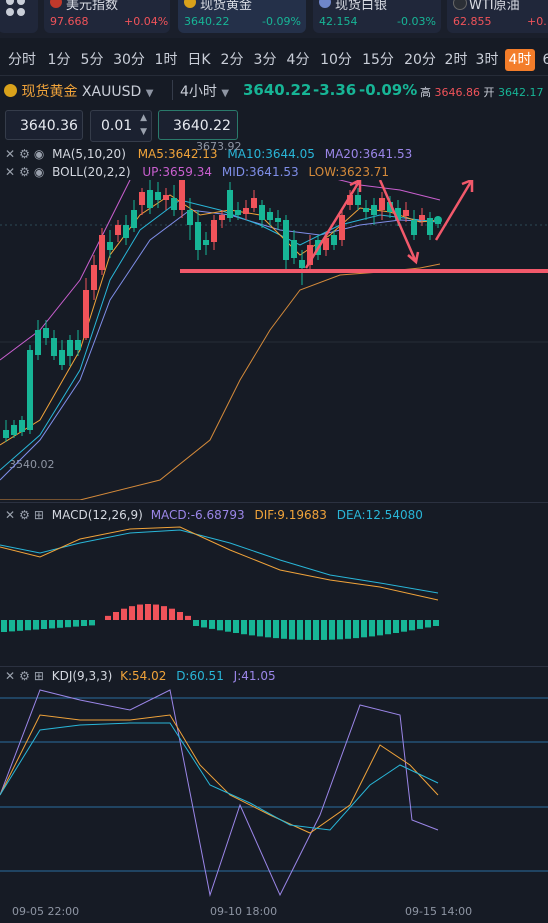  What do you see at coordinates (232, 60) in the screenshot?
I see `tab-2min: 2分` at bounding box center [232, 60].